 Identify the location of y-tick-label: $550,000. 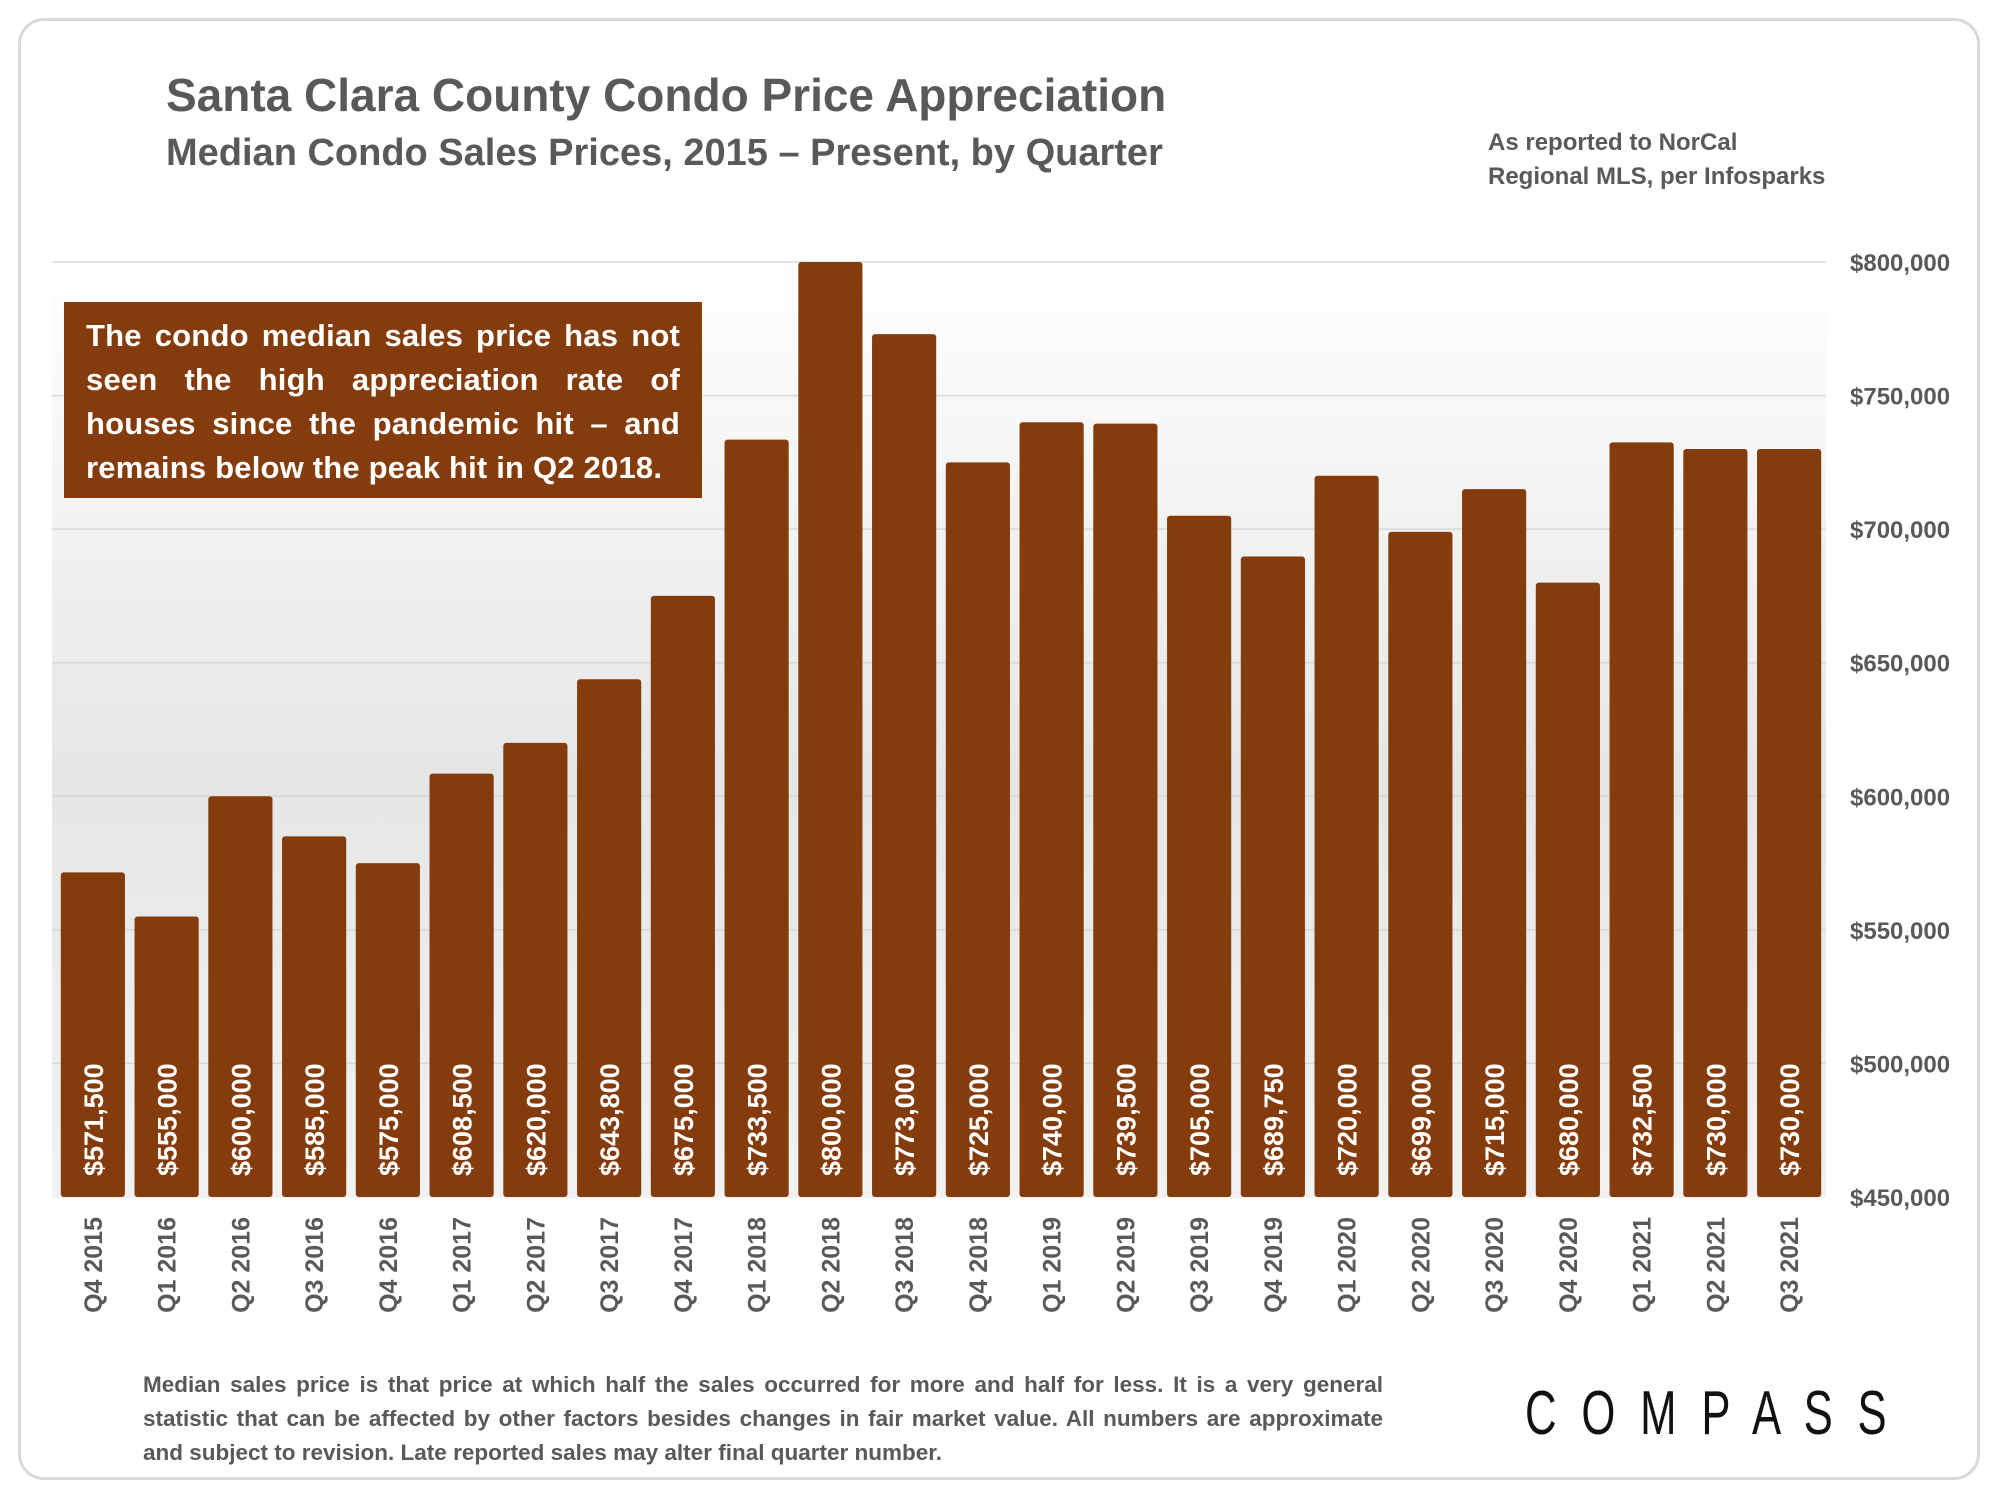
(1900, 931).